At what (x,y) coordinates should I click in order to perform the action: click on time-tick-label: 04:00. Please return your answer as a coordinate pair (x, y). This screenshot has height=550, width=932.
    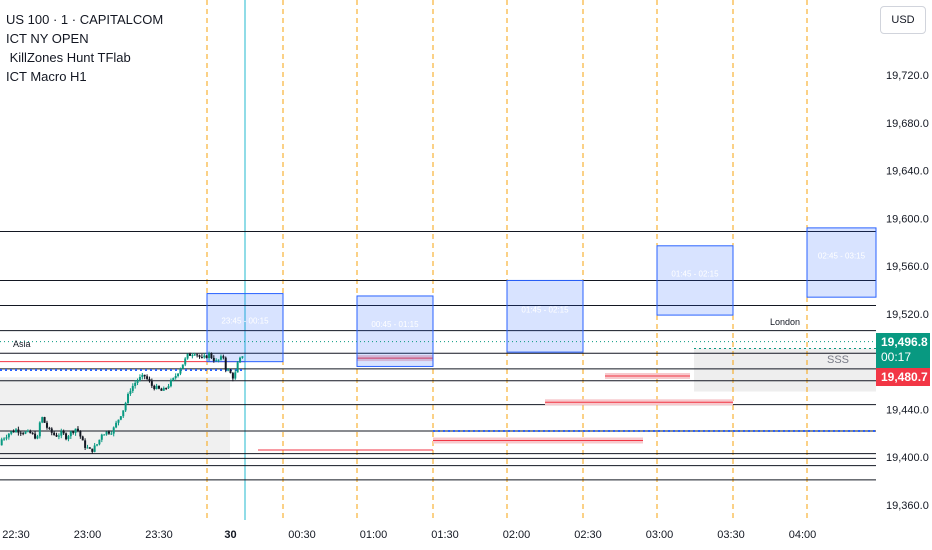
    Looking at the image, I should click on (803, 535).